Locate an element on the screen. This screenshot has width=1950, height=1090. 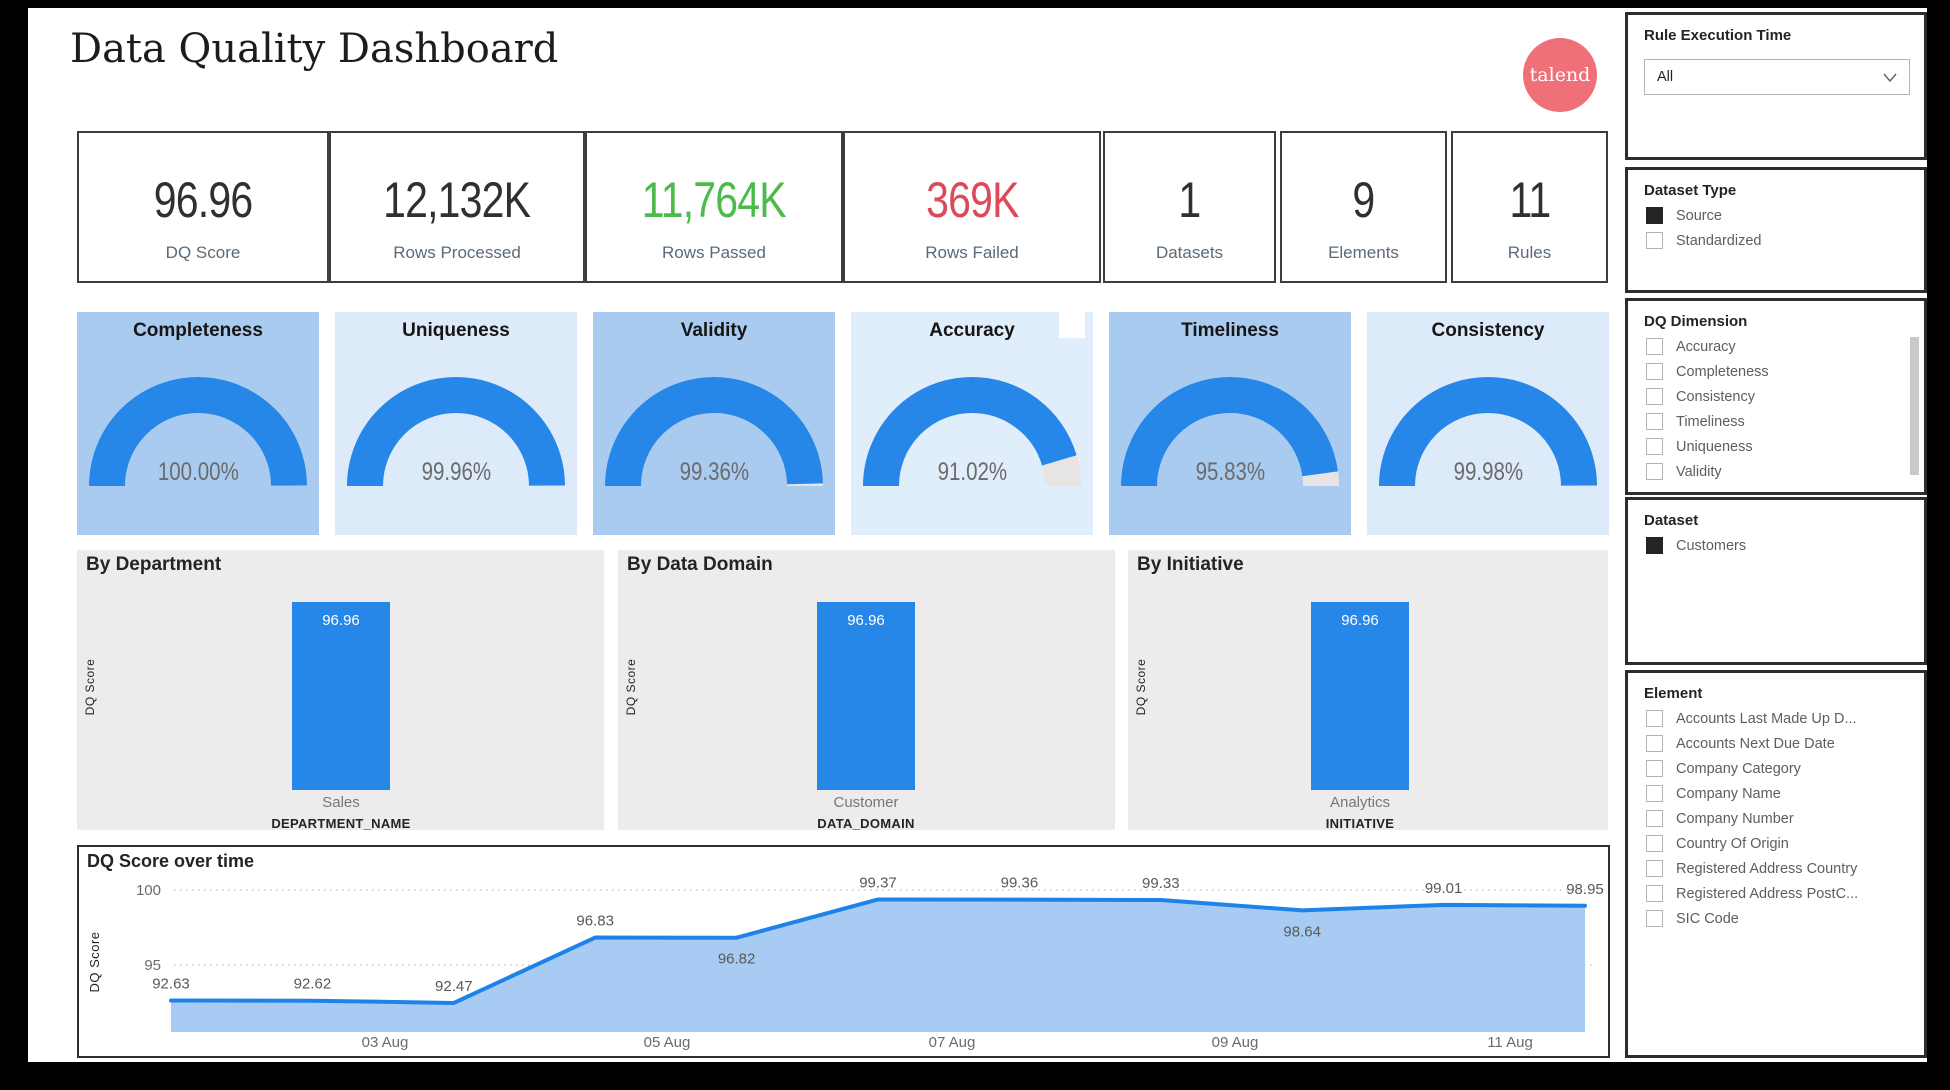
panel-rule-execution-time: Rule Execution Time All is located at coordinates (1776, 86).